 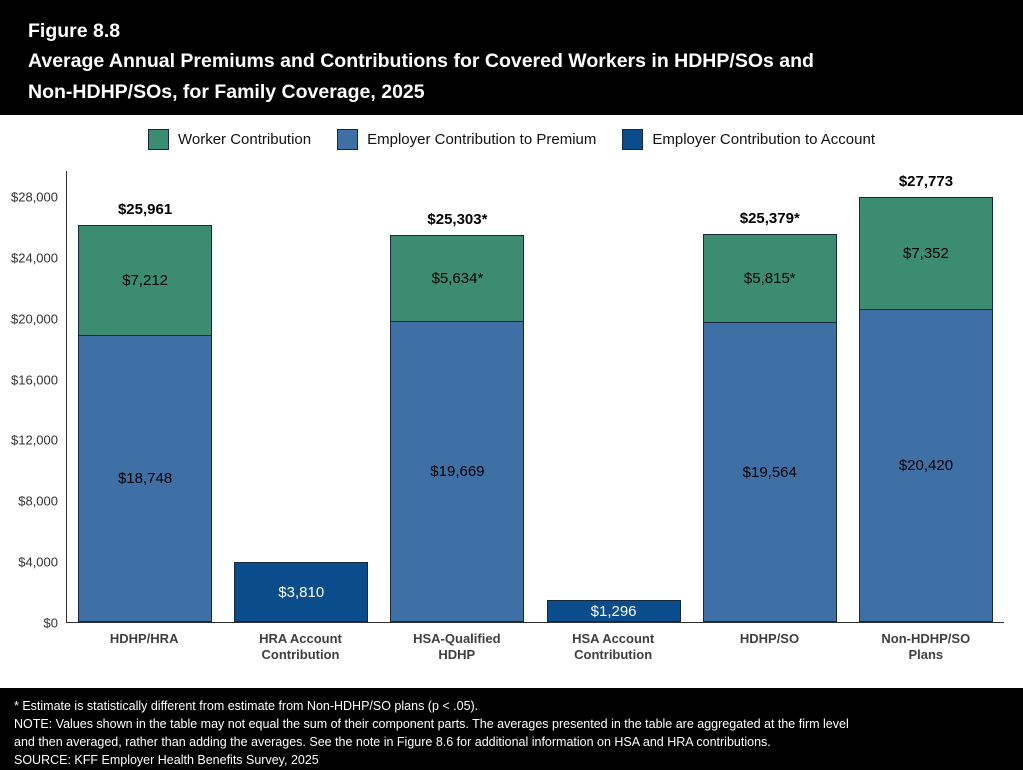 I want to click on bar-segment: $1,296, so click(x=613, y=611).